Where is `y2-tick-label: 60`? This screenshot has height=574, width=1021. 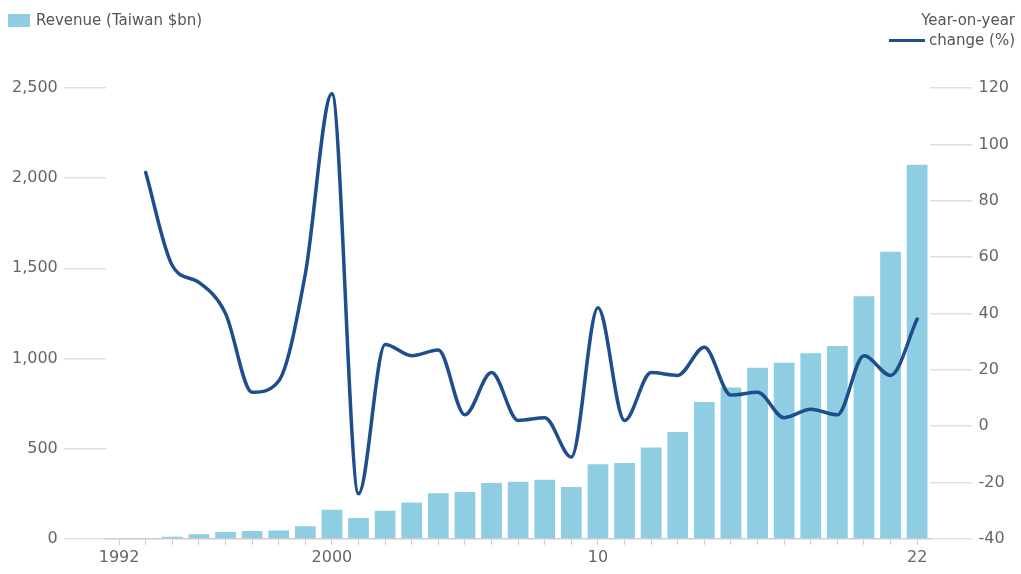 y2-tick-label: 60 is located at coordinates (988, 256).